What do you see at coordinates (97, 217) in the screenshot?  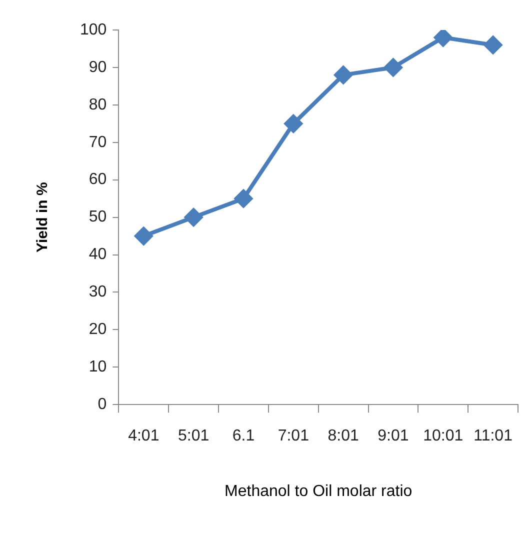 I see `y-tick-label: 50` at bounding box center [97, 217].